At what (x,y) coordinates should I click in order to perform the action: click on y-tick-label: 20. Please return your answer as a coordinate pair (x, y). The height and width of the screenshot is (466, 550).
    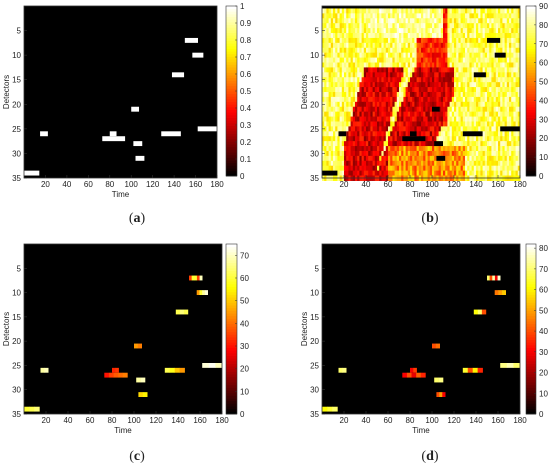
    Looking at the image, I should click on (314, 104).